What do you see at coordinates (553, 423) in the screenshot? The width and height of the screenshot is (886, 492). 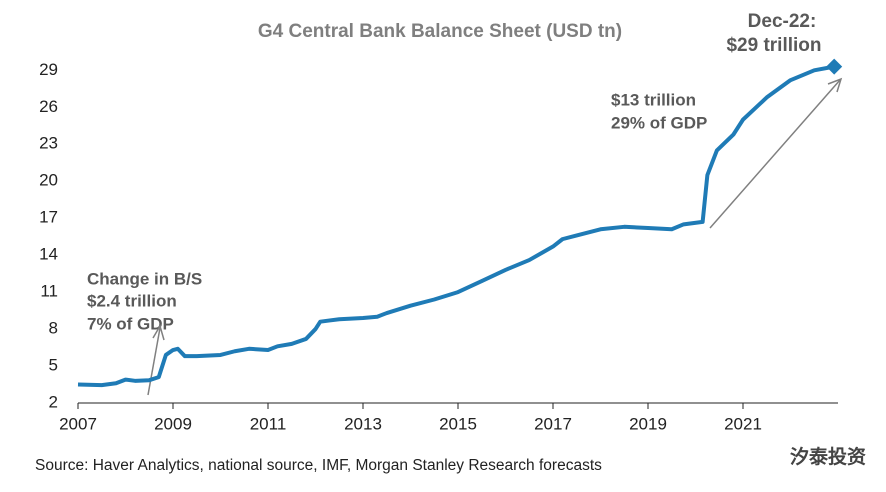 I see `x-tick-label: 2017` at bounding box center [553, 423].